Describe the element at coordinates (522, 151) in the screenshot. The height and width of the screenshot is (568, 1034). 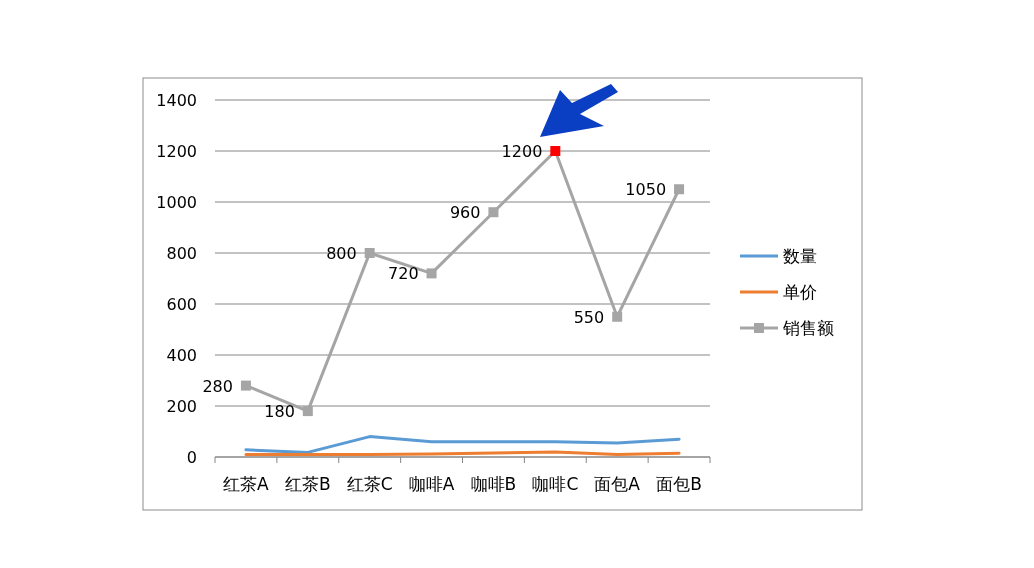
I see `data-label: 1200` at that location.